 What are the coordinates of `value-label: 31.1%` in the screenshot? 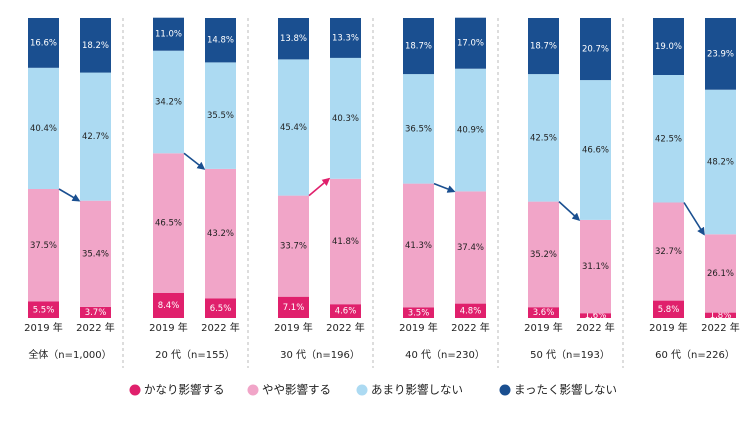 It's located at (595, 267).